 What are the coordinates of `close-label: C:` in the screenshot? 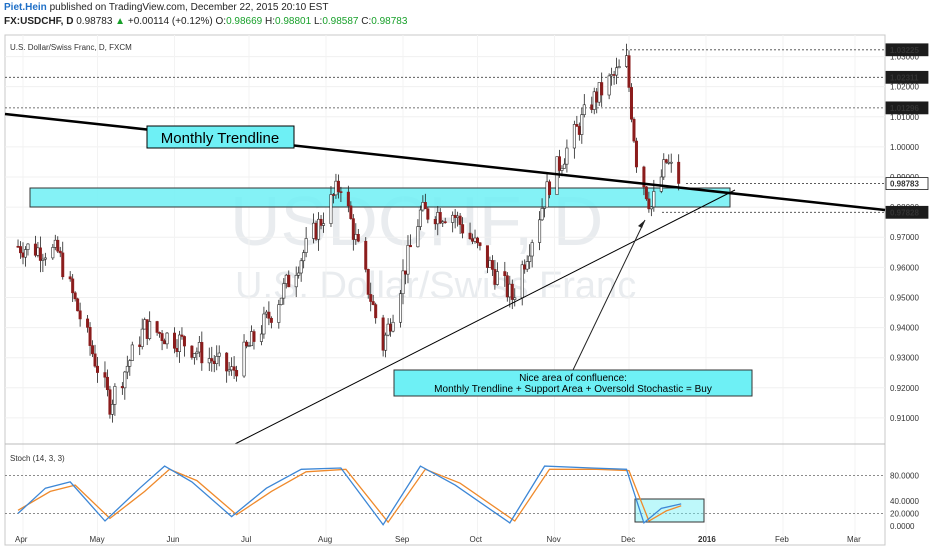 It's located at (366, 21).